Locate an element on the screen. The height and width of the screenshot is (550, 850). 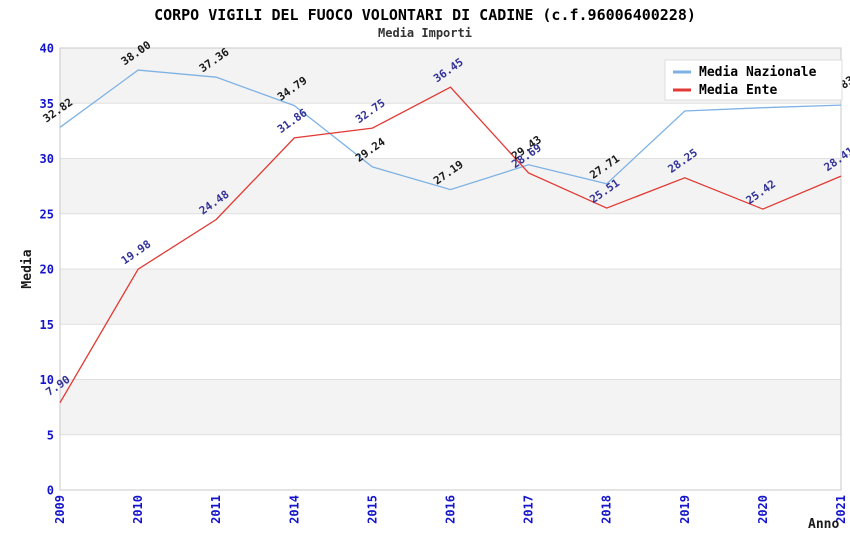
x-tick-label: 2009 is located at coordinates (60, 509).